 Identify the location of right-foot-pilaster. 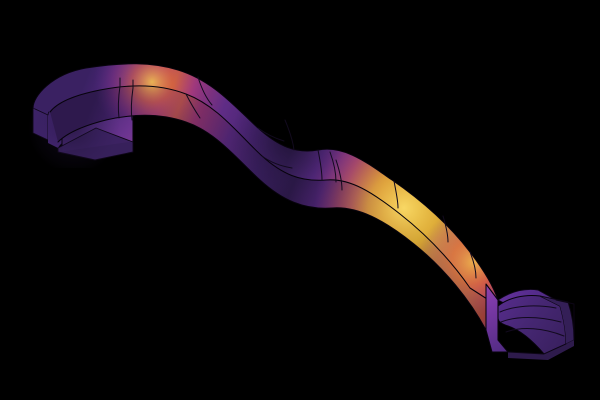
(497, 318).